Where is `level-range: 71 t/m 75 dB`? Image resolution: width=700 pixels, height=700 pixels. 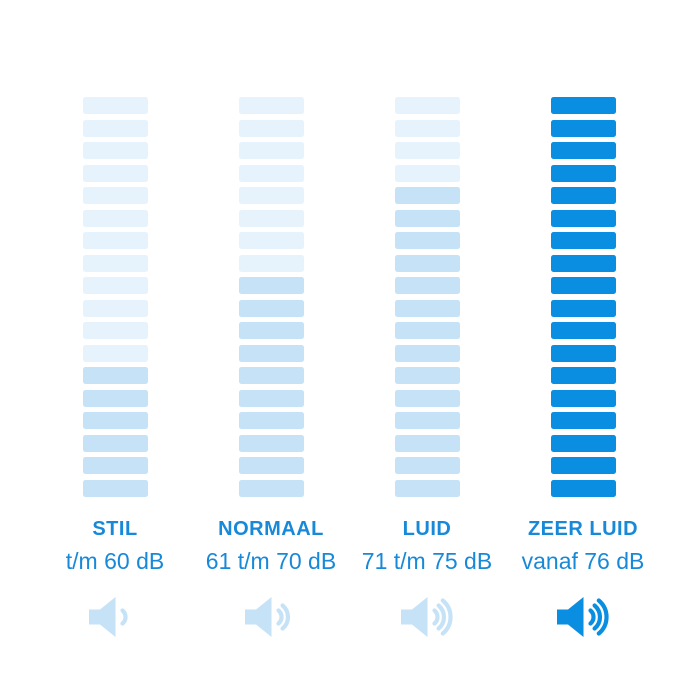 level-range: 71 t/m 75 dB is located at coordinates (427, 560).